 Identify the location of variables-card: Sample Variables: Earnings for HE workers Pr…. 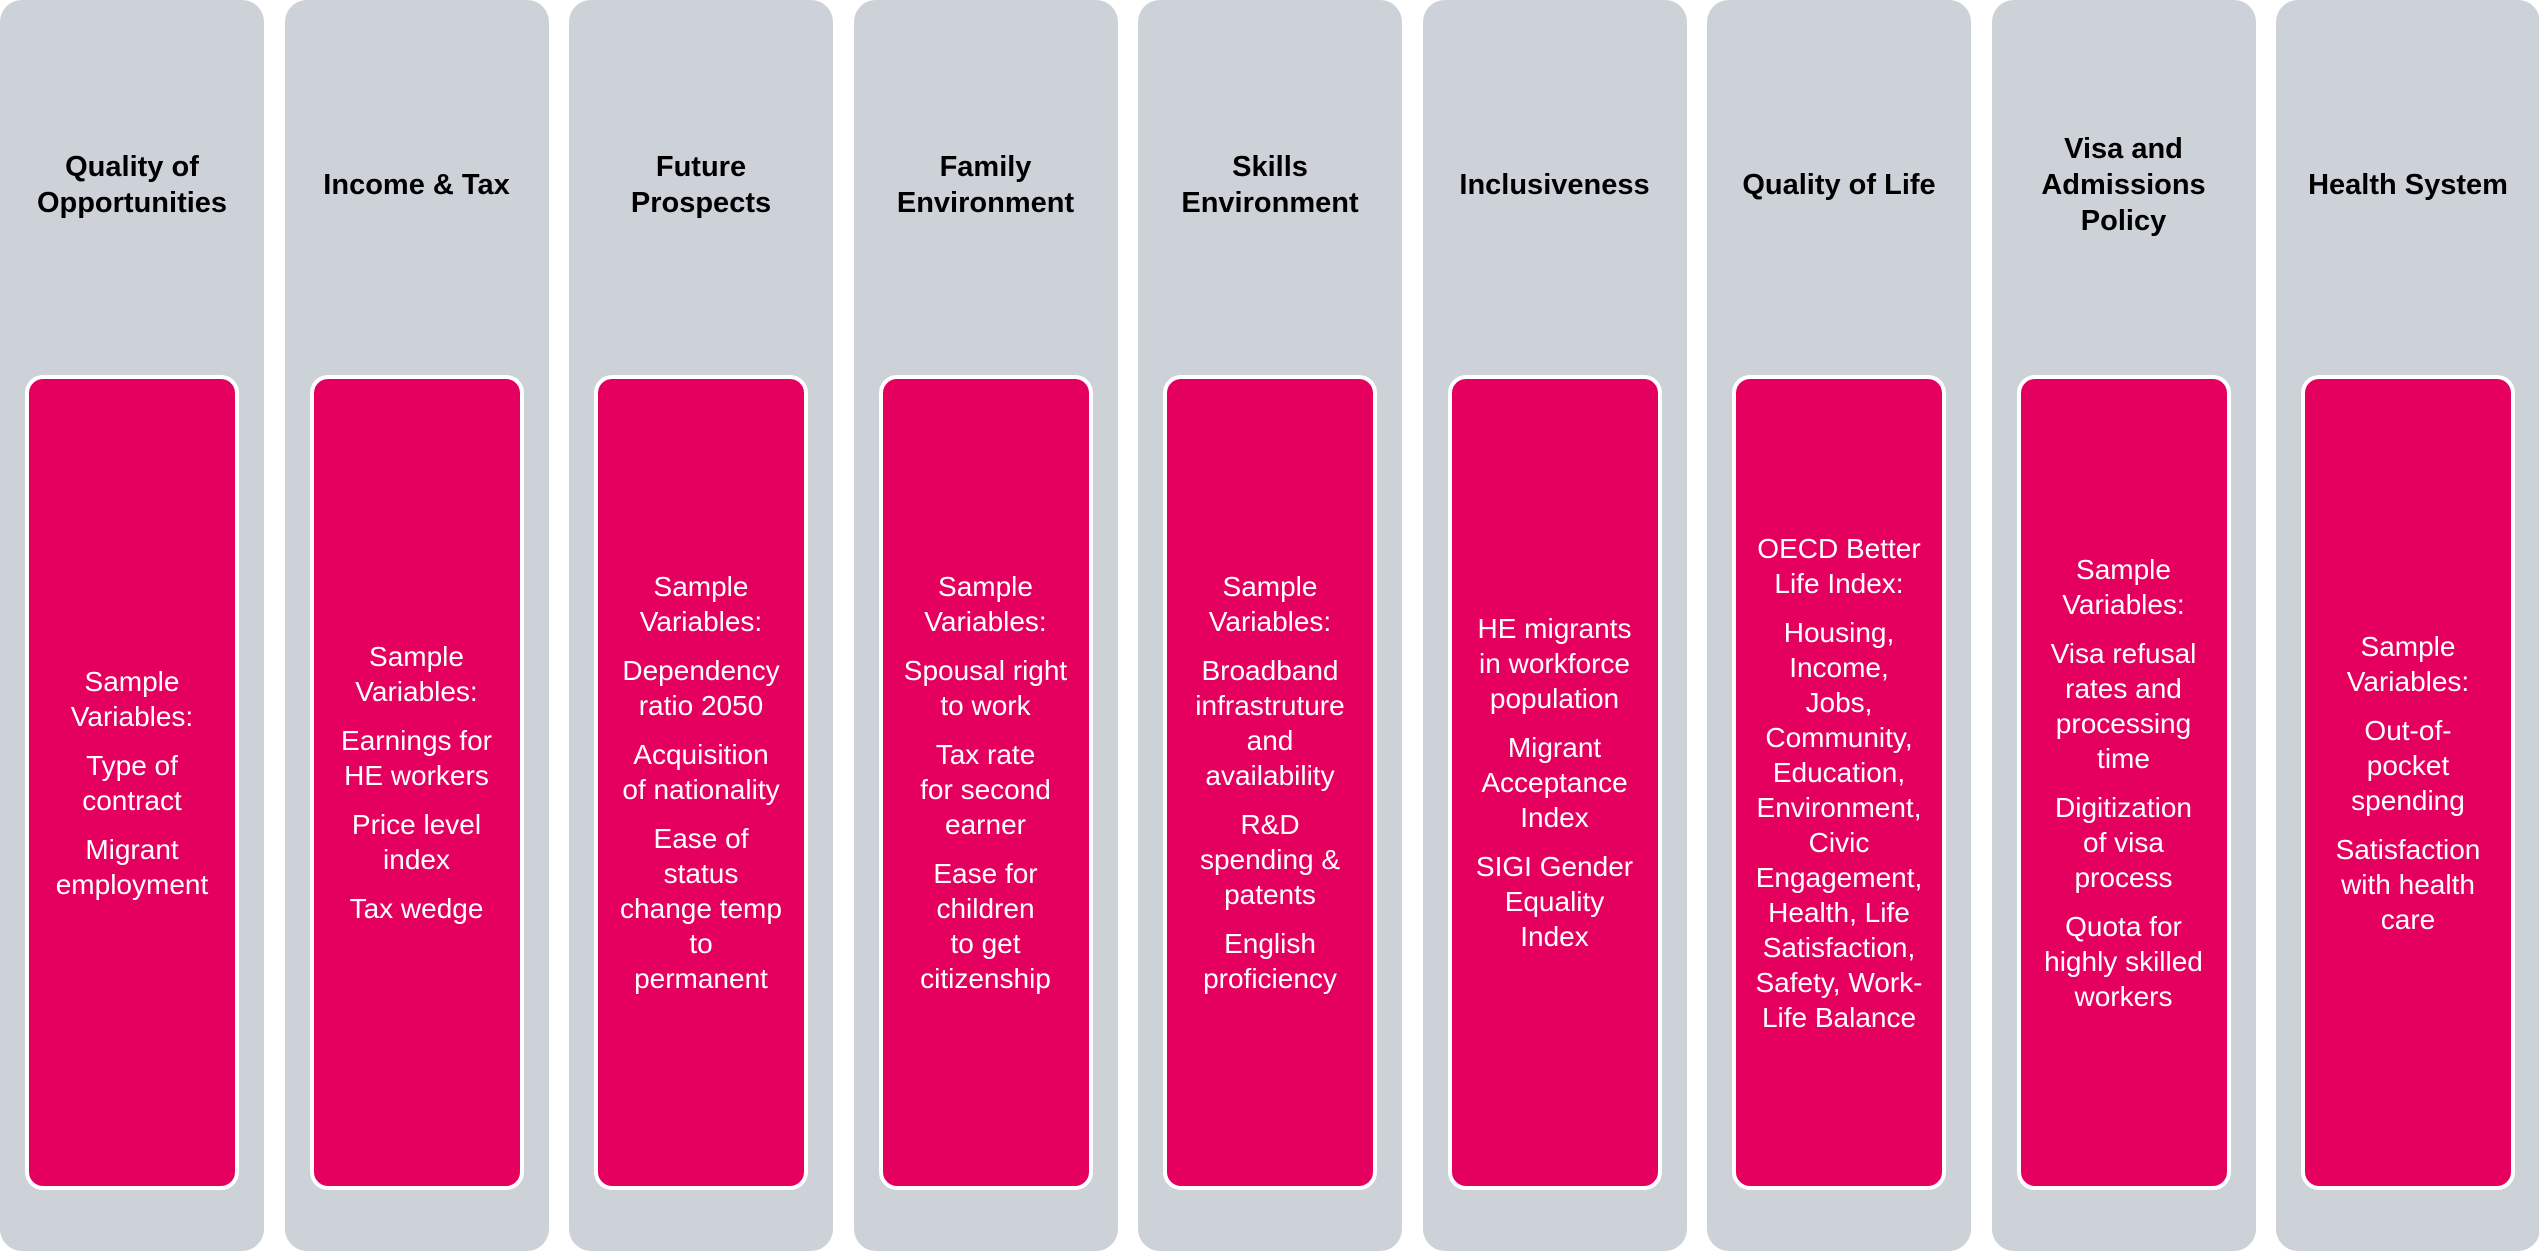
(416, 782).